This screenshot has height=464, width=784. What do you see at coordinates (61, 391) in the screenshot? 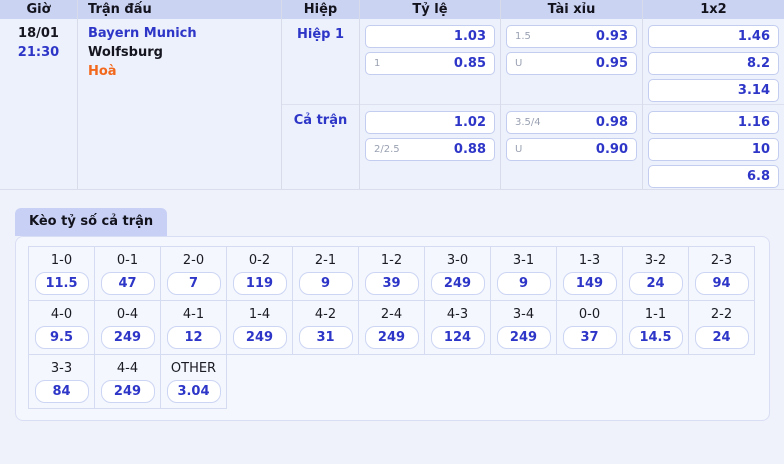
I see `score-odds-button: 84` at bounding box center [61, 391].